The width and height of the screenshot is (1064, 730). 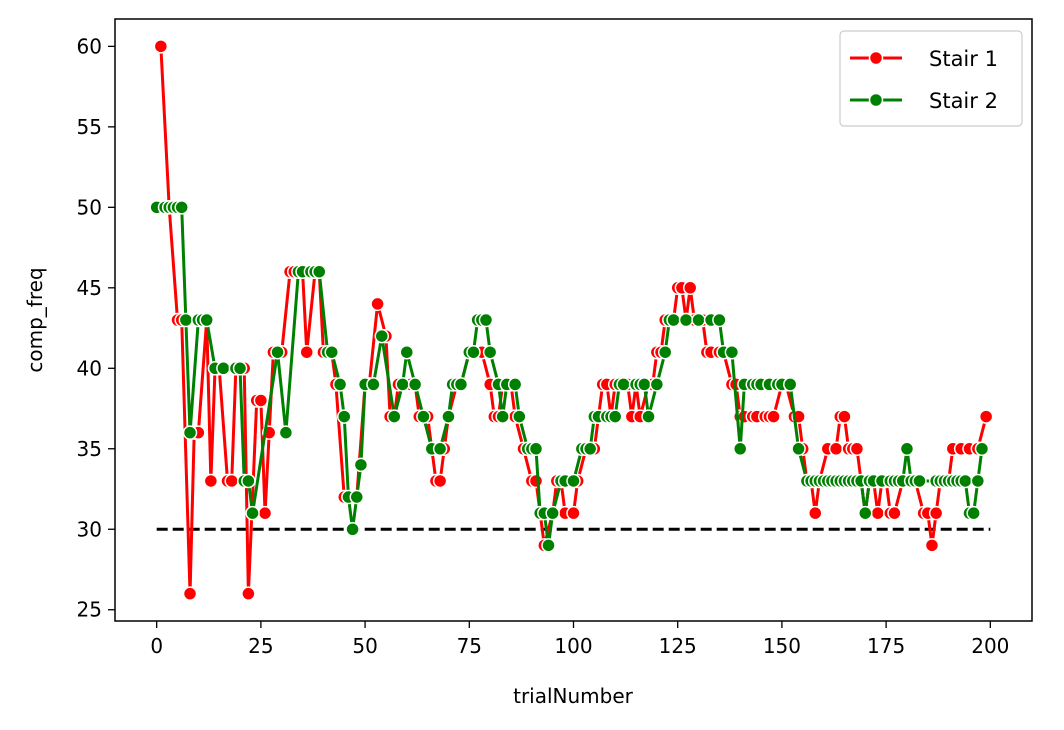 I want to click on x-axis: 0 25 50 75 100 125 150 175 200, so click(x=579, y=639).